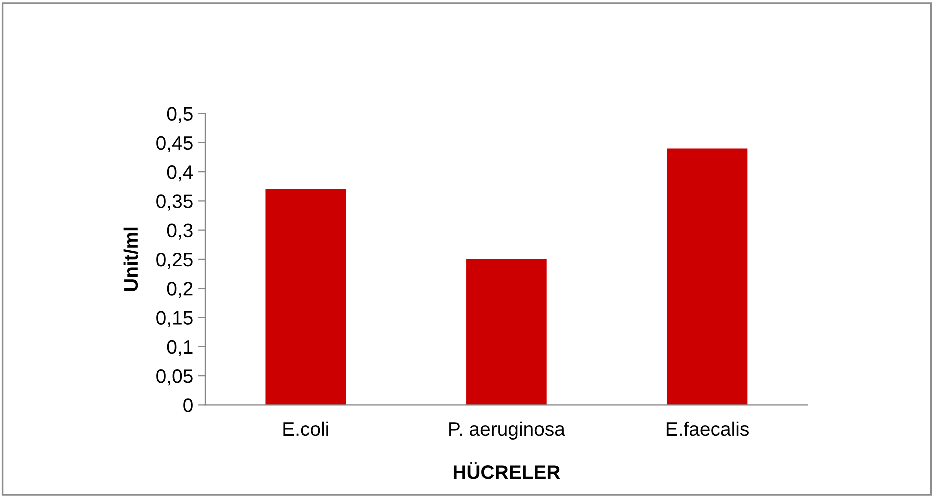 The height and width of the screenshot is (499, 934). I want to click on y-tick-label: 0,35, so click(174, 202).